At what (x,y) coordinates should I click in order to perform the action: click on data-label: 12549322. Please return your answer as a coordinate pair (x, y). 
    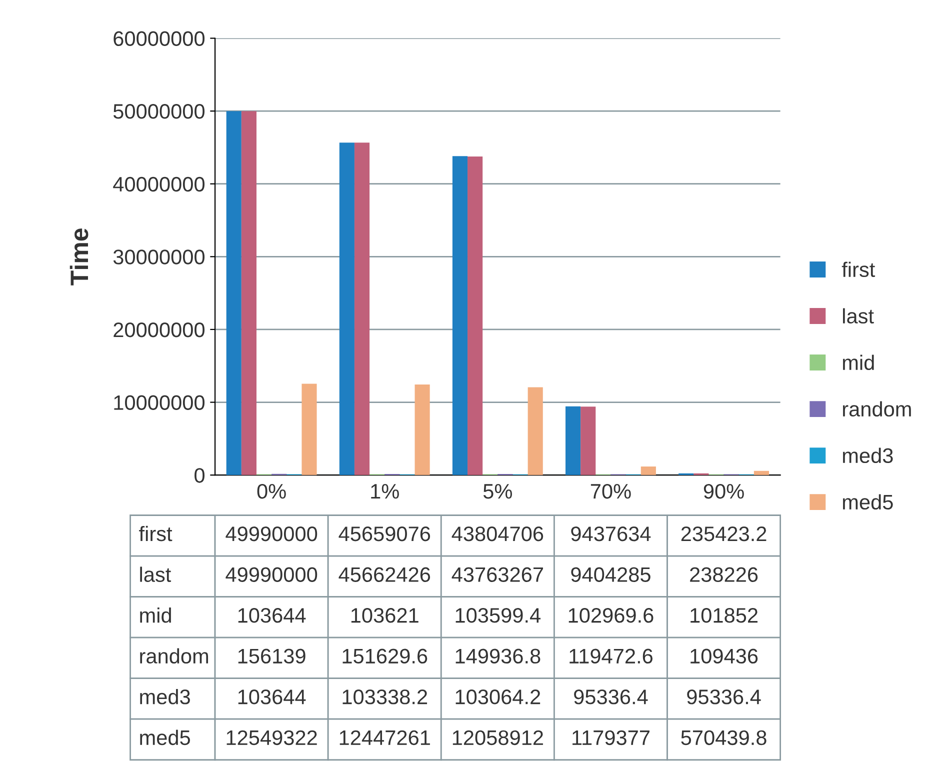
    Looking at the image, I should click on (271, 738).